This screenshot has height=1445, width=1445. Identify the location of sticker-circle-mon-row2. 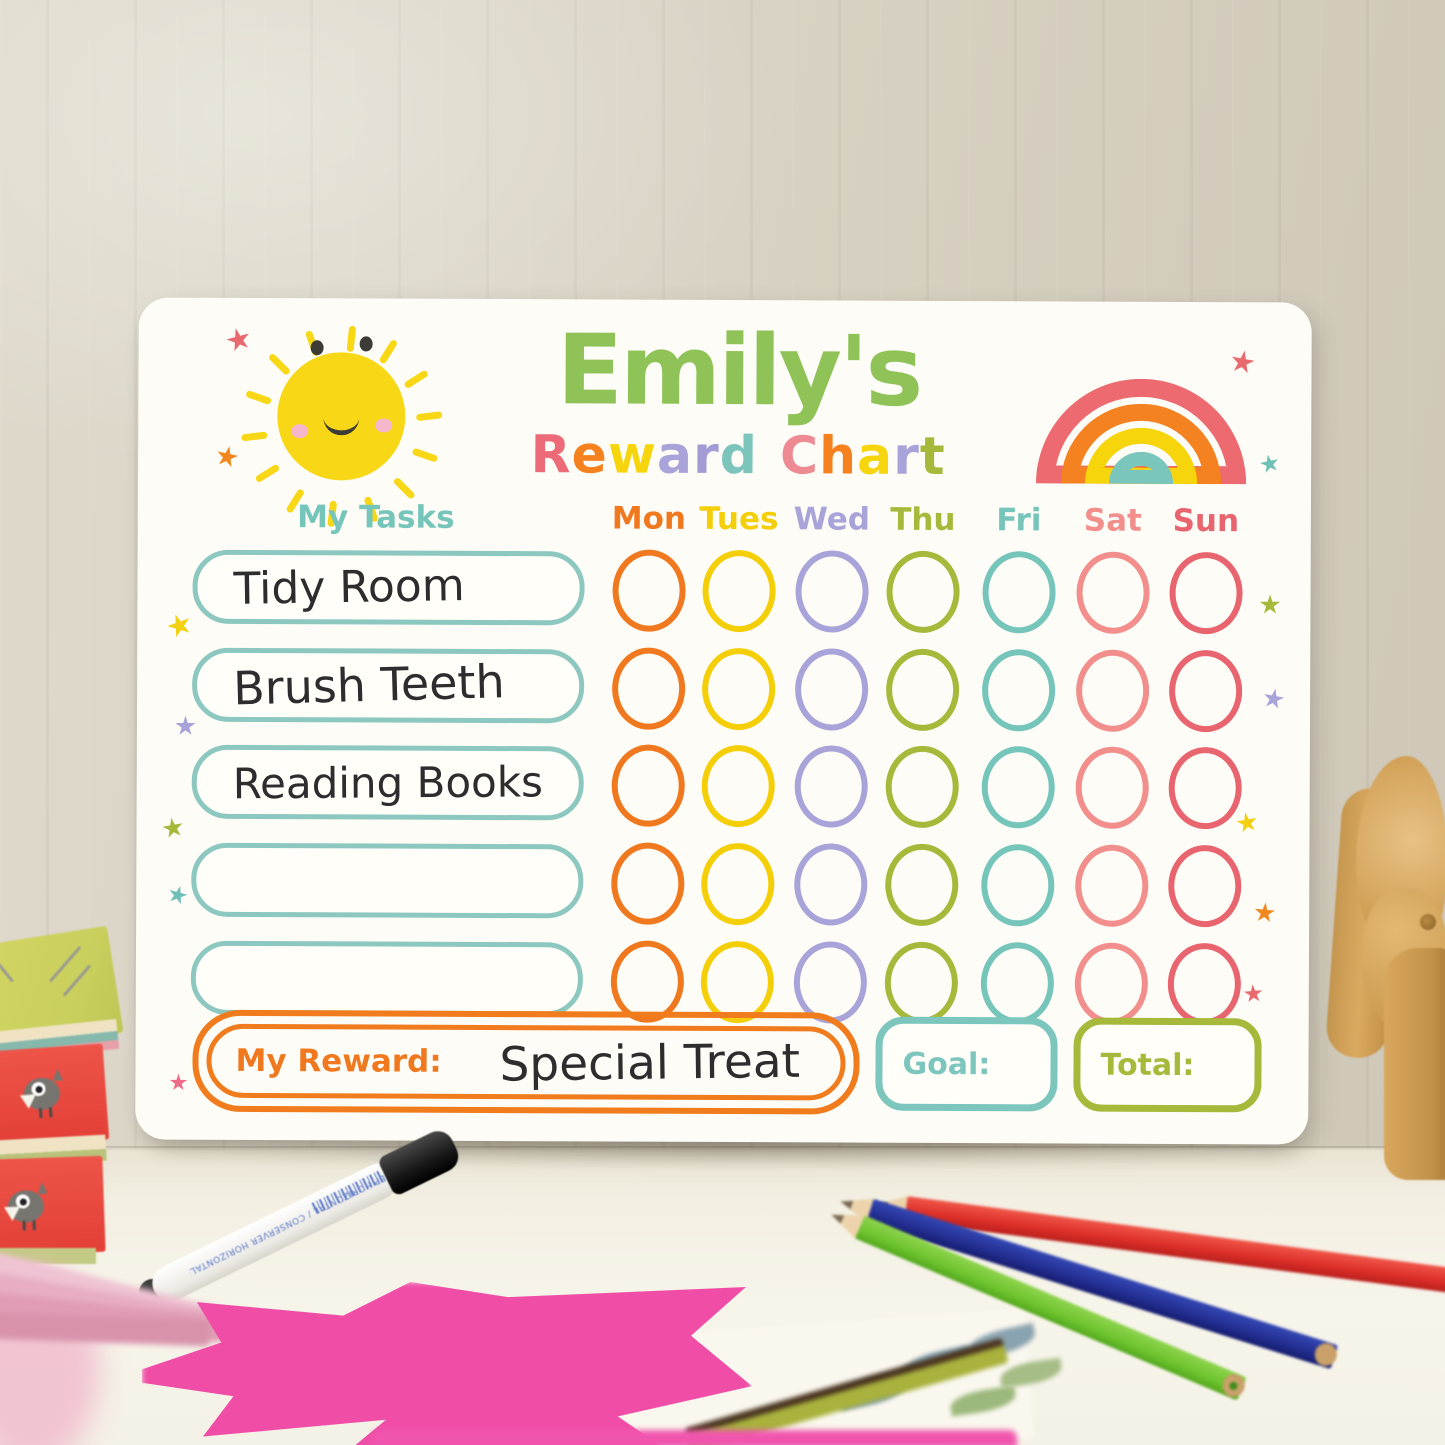
(648, 688).